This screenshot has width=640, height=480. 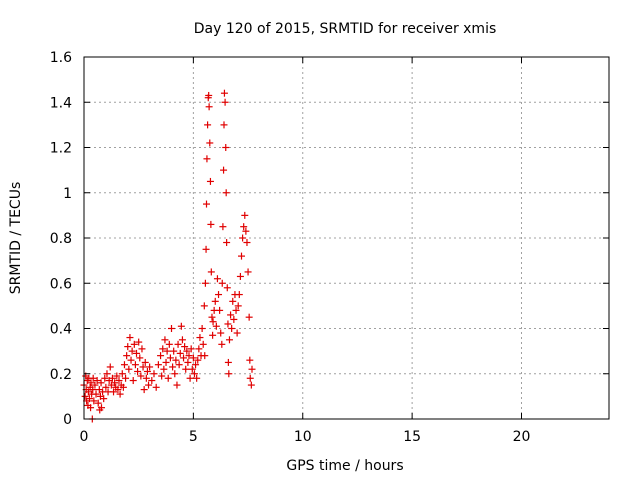 What do you see at coordinates (84, 437) in the screenshot?
I see `x-tick-label: 0` at bounding box center [84, 437].